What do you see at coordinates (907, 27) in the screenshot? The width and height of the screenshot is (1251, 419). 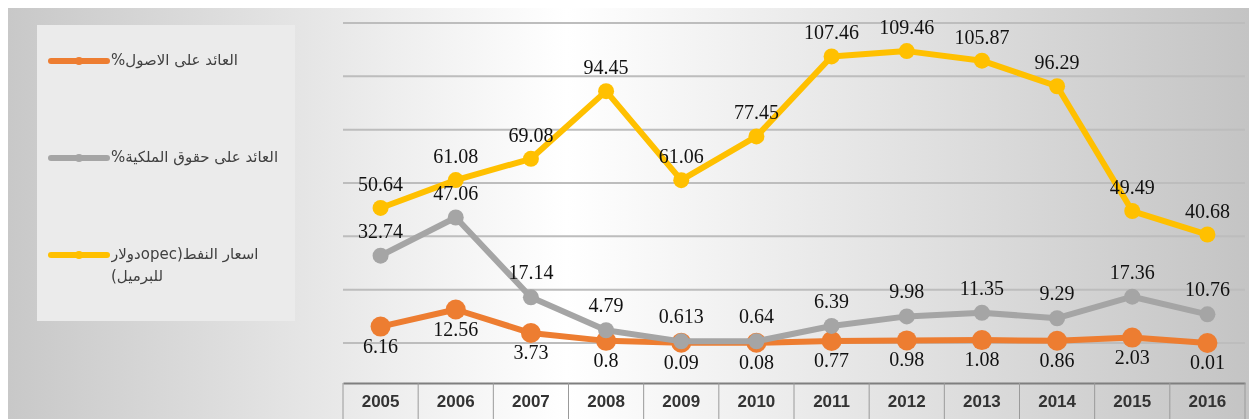 I see `data-label: 109.46` at bounding box center [907, 27].